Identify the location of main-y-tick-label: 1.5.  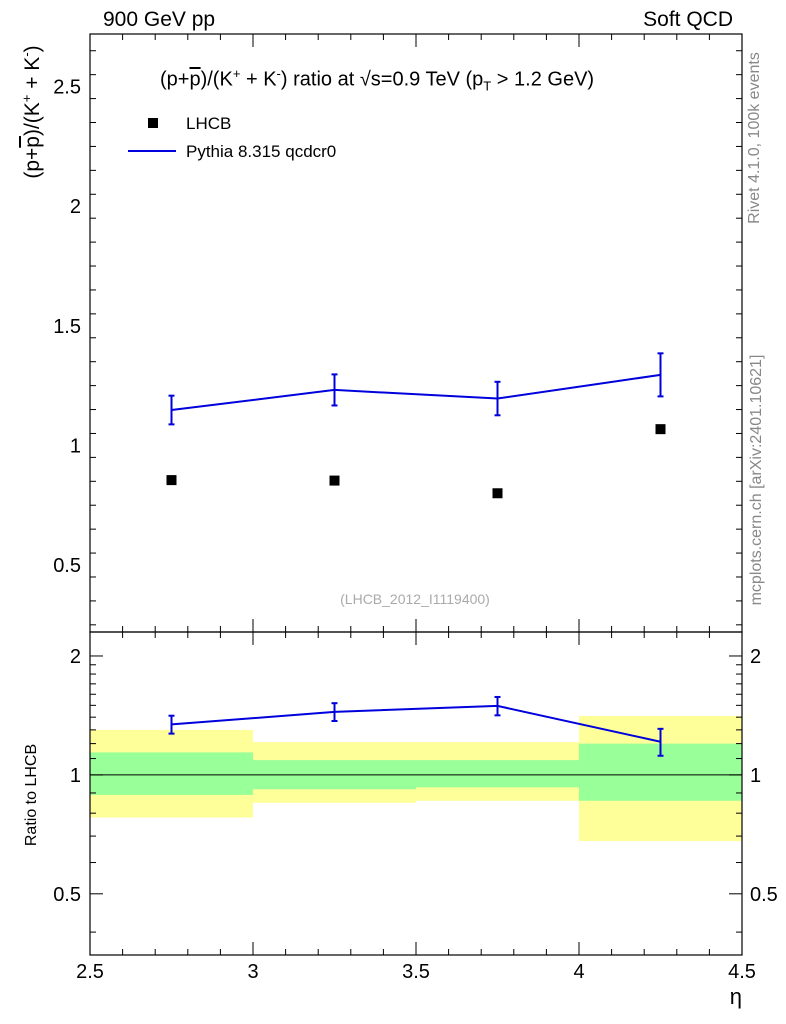
(67, 327).